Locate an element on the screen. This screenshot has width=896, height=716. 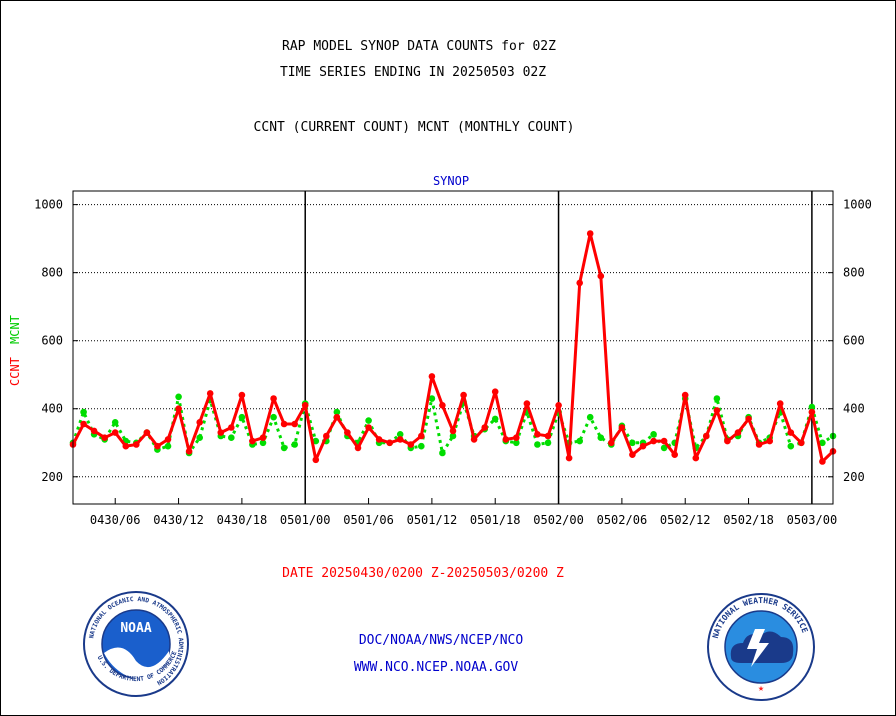
nws-logo: ★ NATIONAL WEATHER SERVICE is located at coordinates (761, 647).